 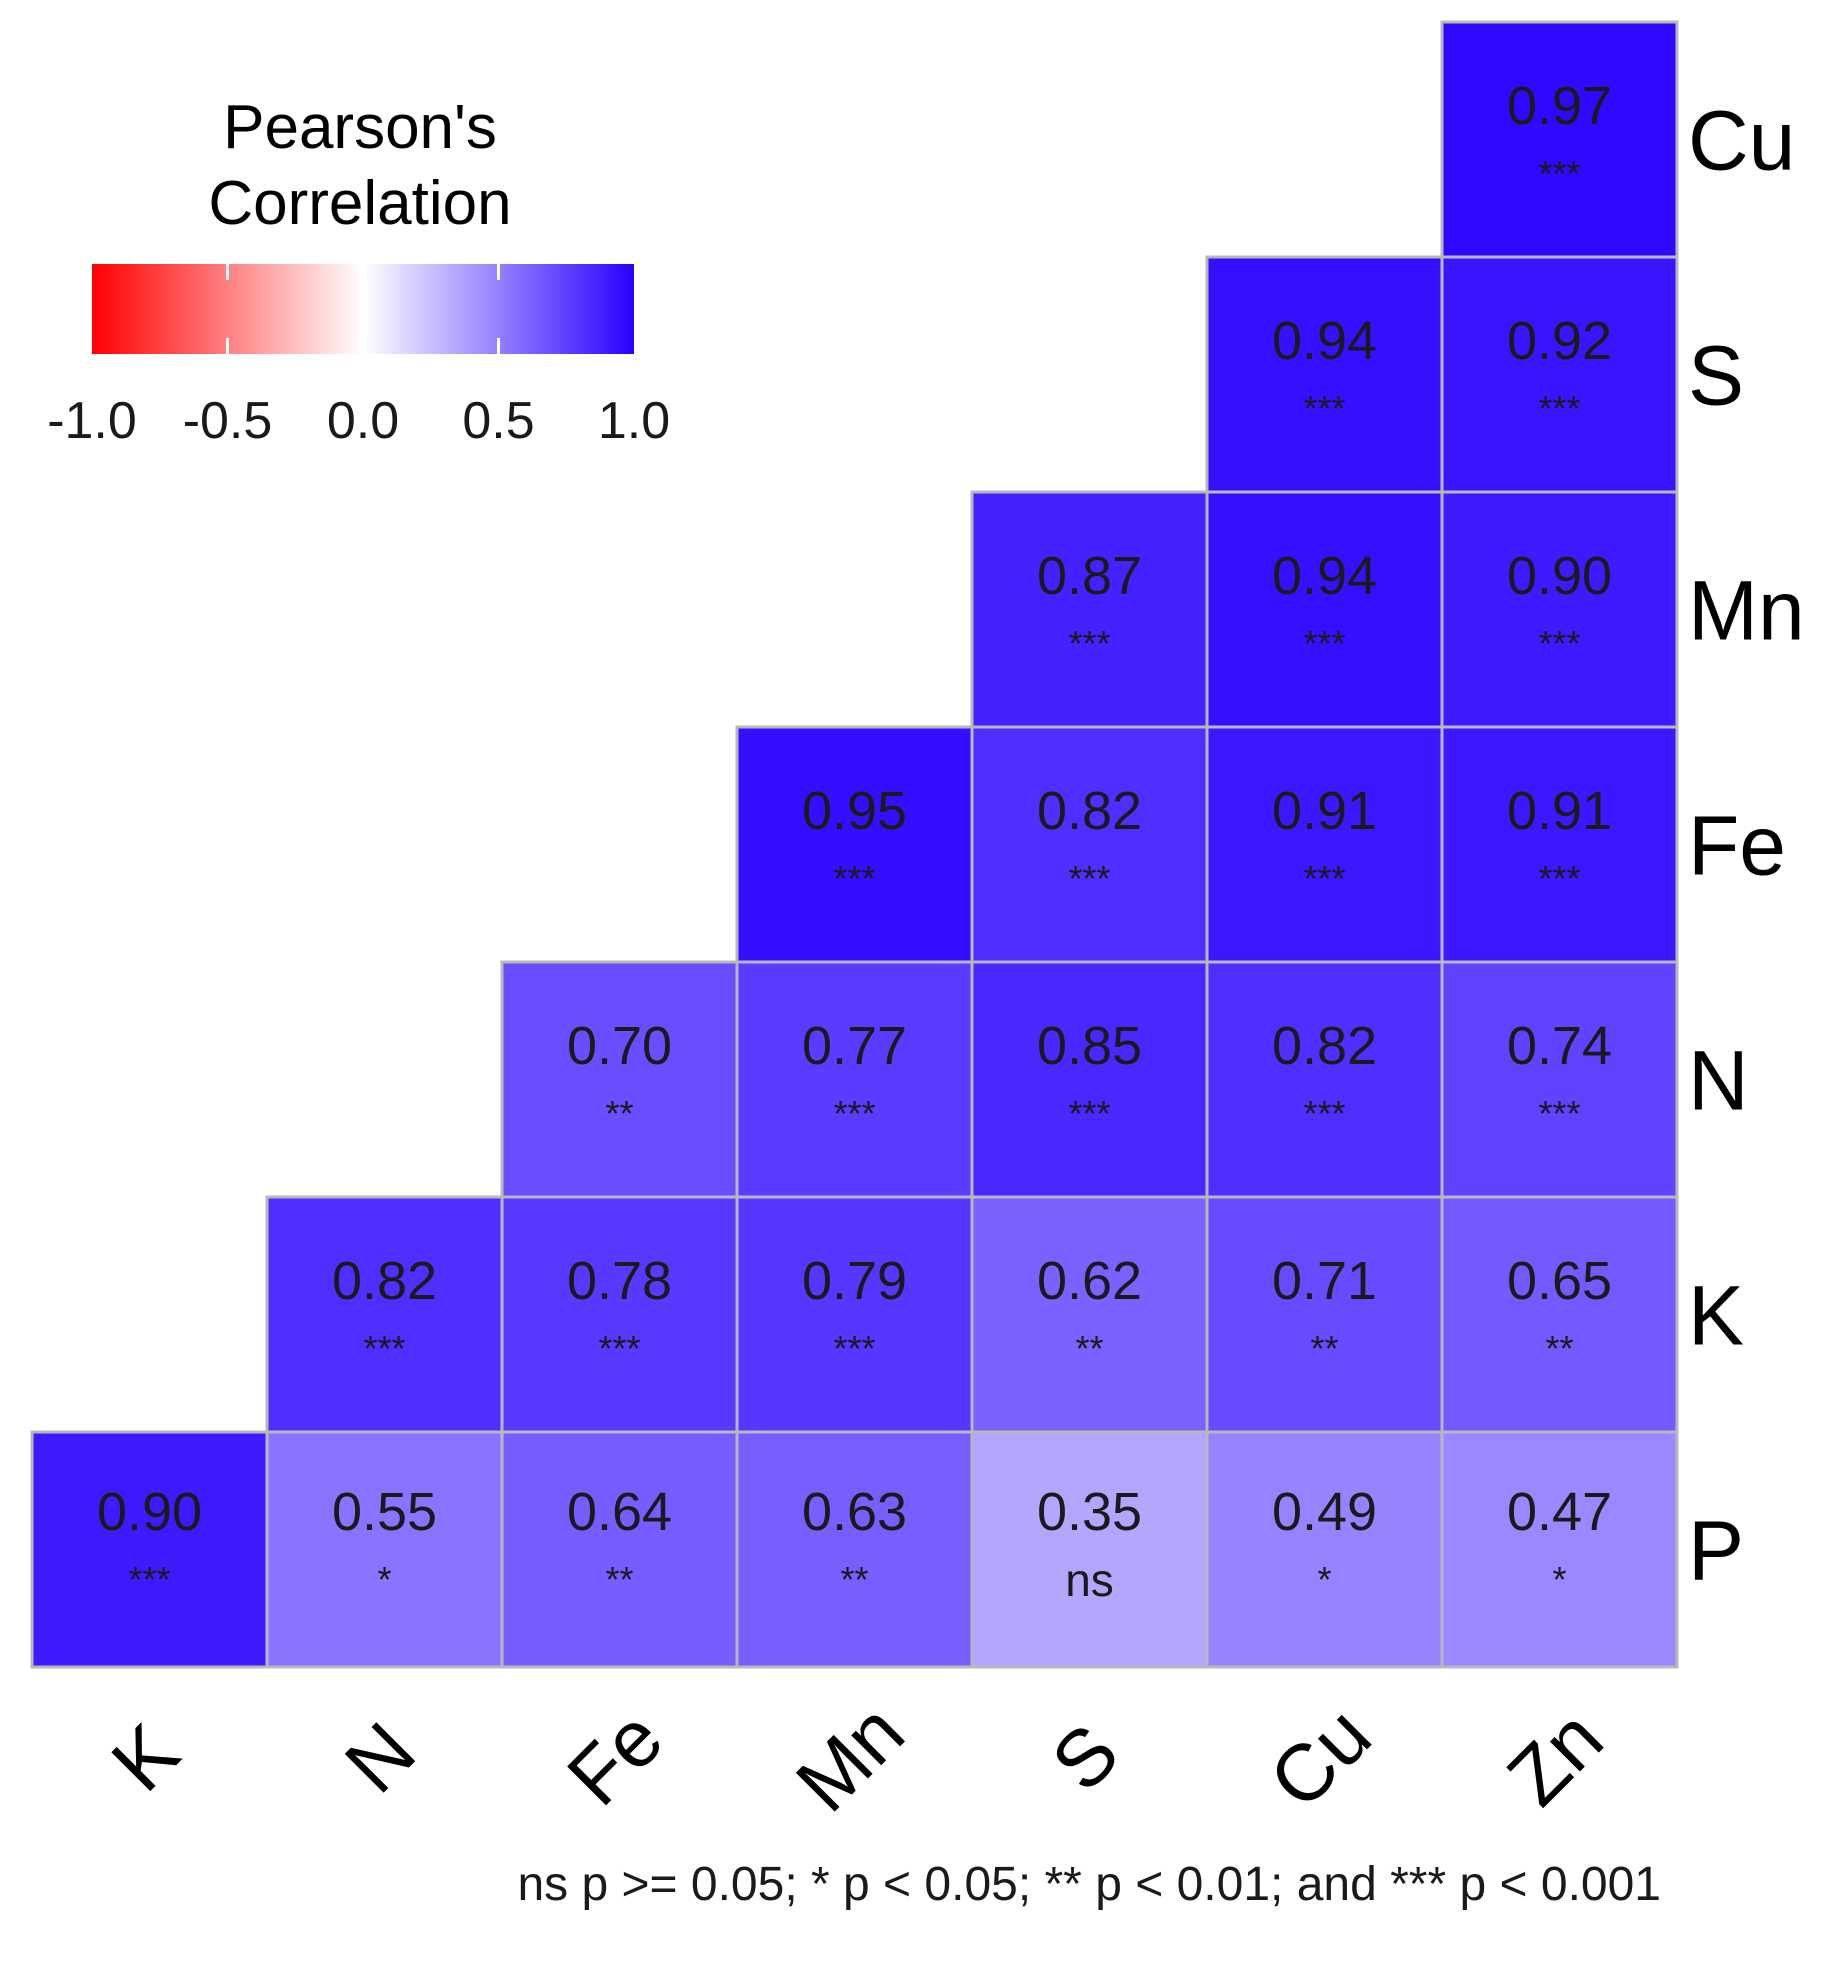 I want to click on y-axis-tick-label: P, so click(x=1716, y=1551).